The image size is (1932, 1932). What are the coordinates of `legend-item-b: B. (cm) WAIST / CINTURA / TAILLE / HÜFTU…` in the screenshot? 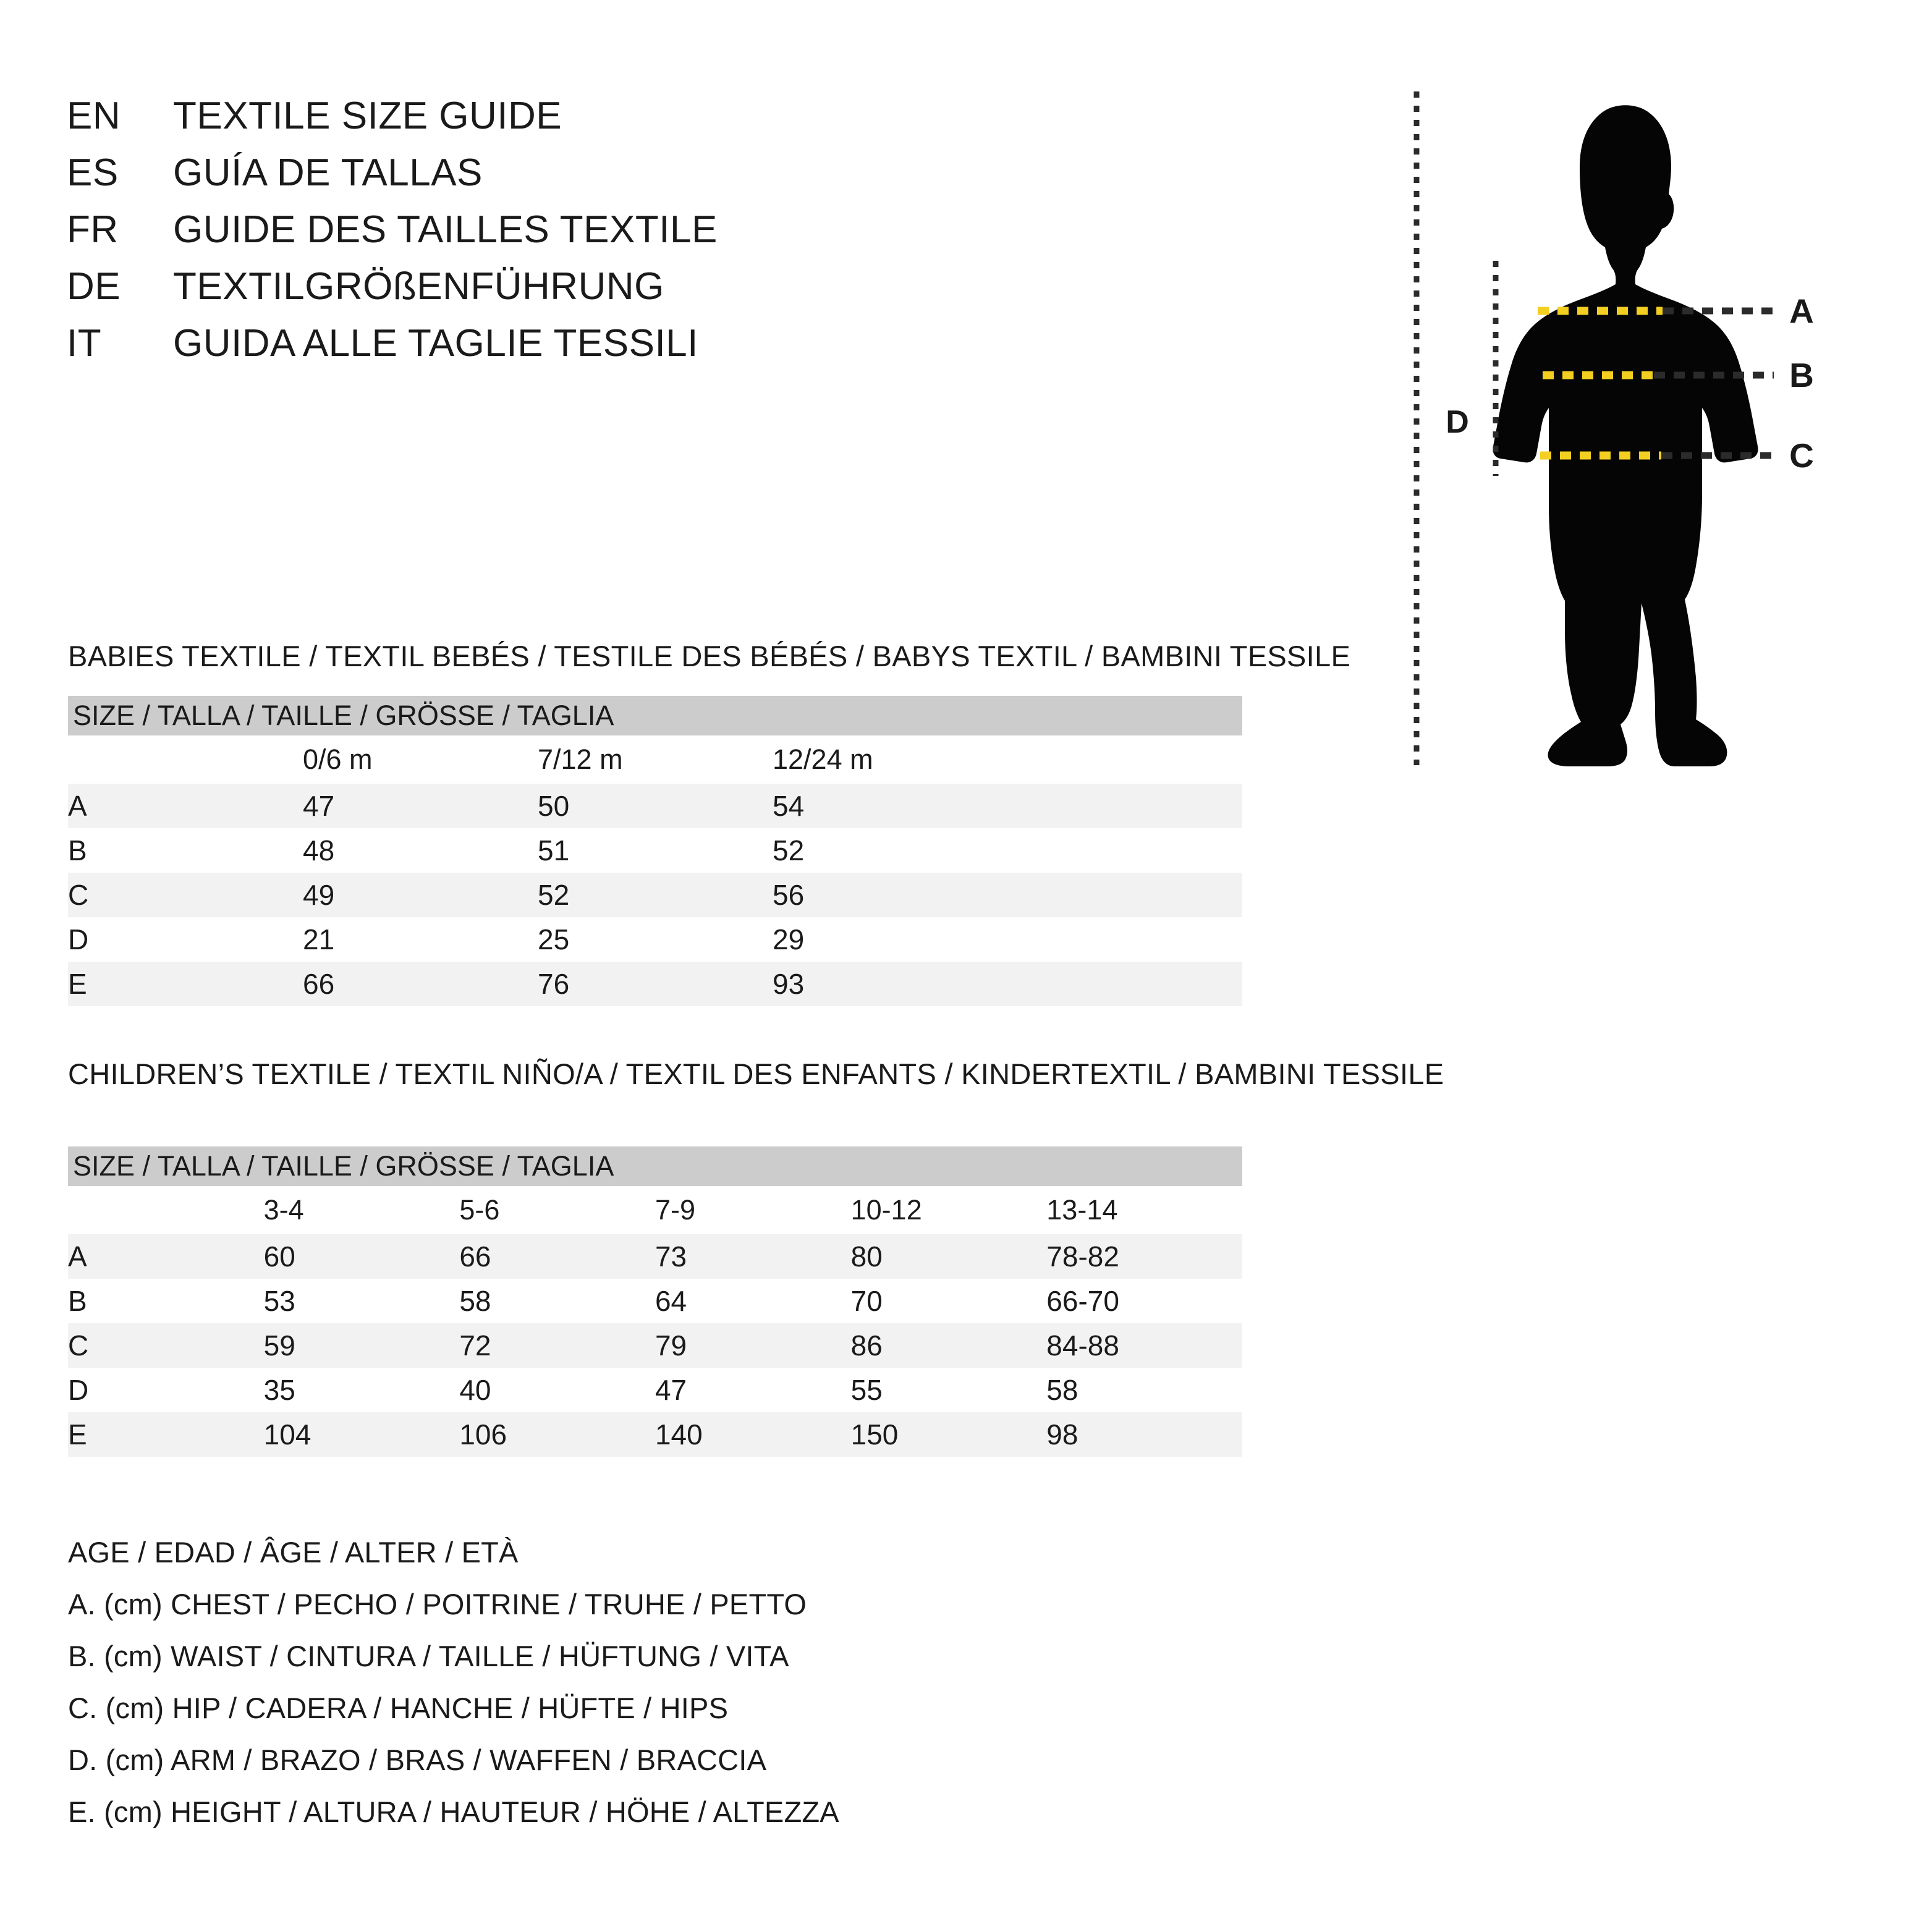 It's located at (428, 1656).